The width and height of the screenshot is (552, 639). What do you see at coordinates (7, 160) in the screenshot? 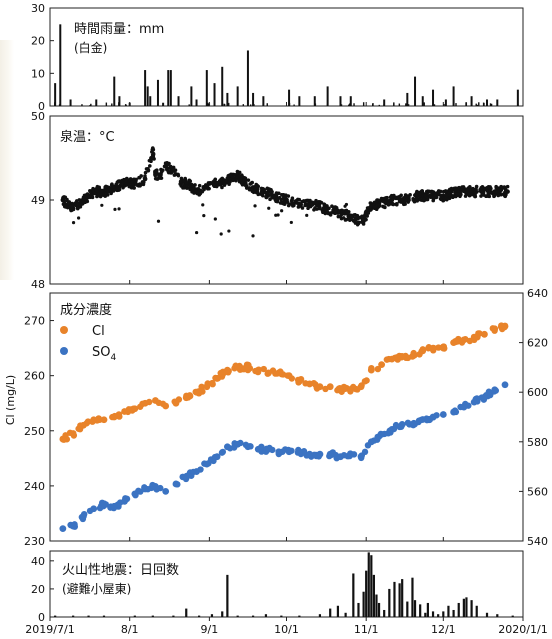
I see `scan-edge` at bounding box center [7, 160].